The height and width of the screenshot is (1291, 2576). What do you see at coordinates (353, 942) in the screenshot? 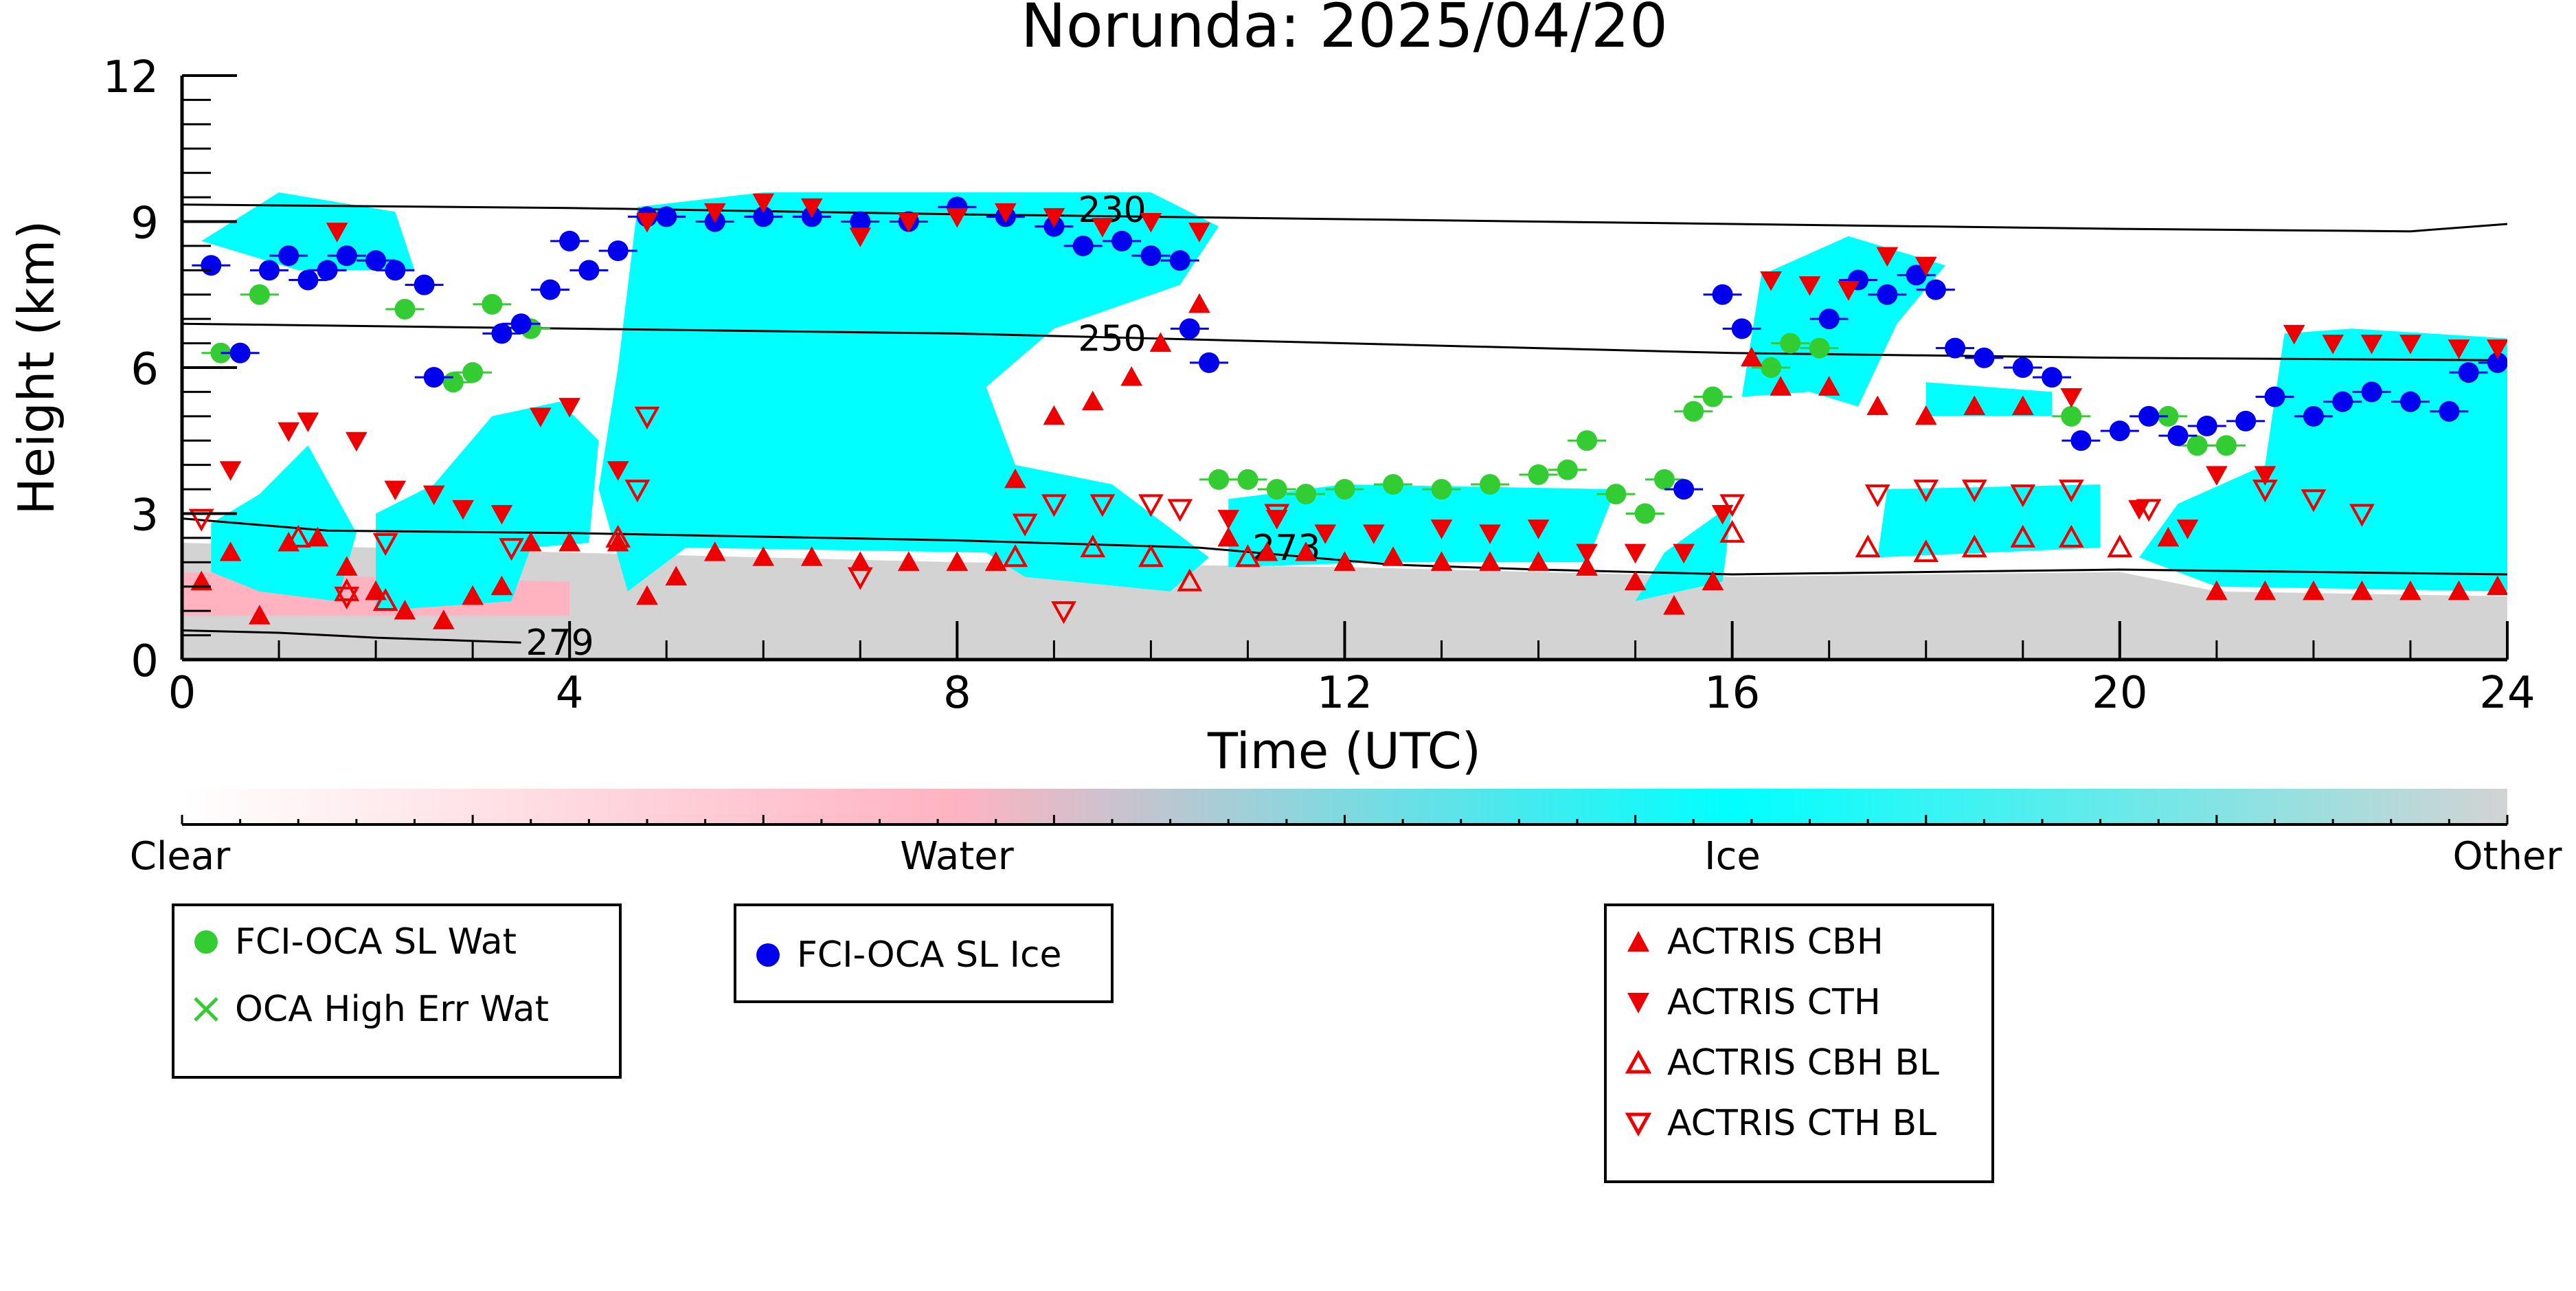
I see `legend-item-fci-oca-sl-wat: FCI-OCA SL Wat` at bounding box center [353, 942].